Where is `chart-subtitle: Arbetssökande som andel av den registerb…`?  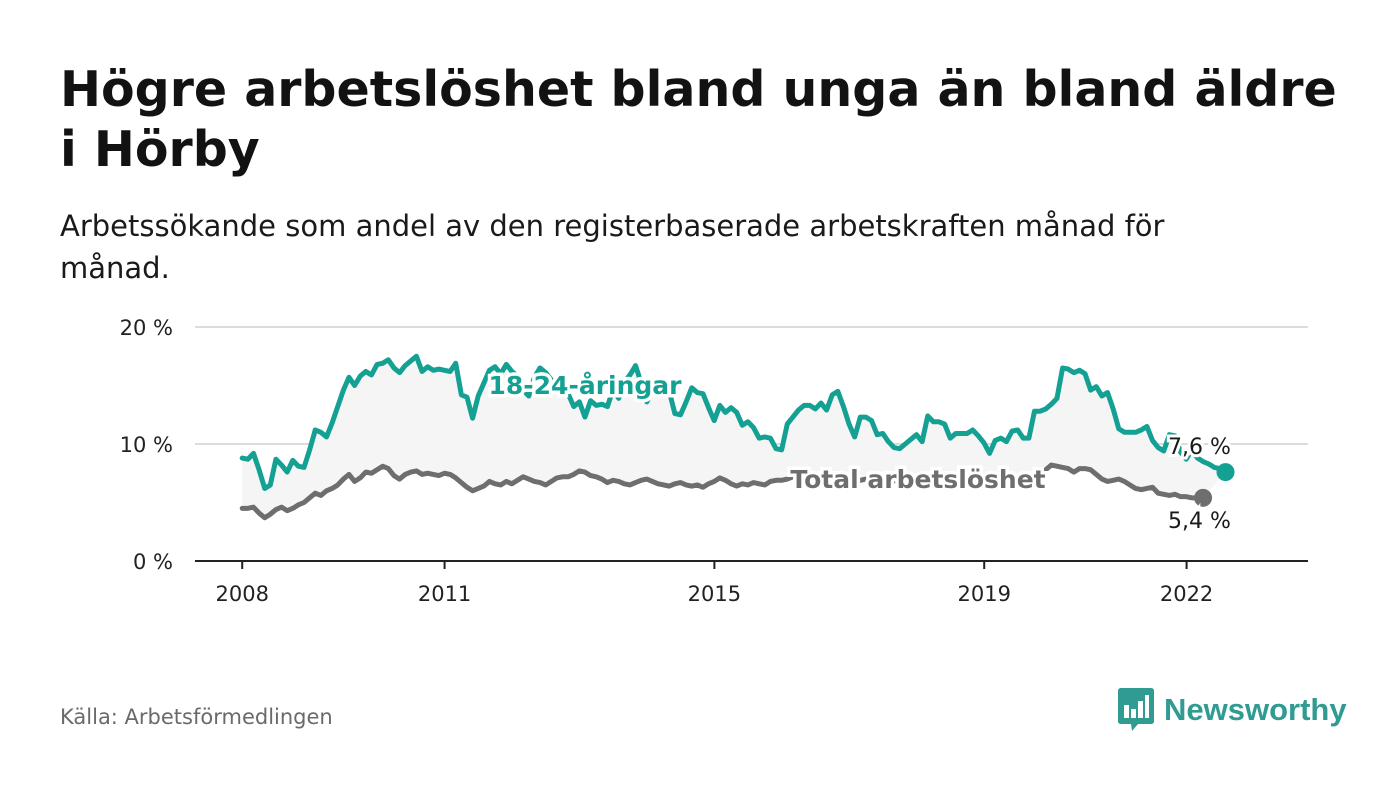 chart-subtitle: Arbetssökande som andel av den registerb… is located at coordinates (612, 247).